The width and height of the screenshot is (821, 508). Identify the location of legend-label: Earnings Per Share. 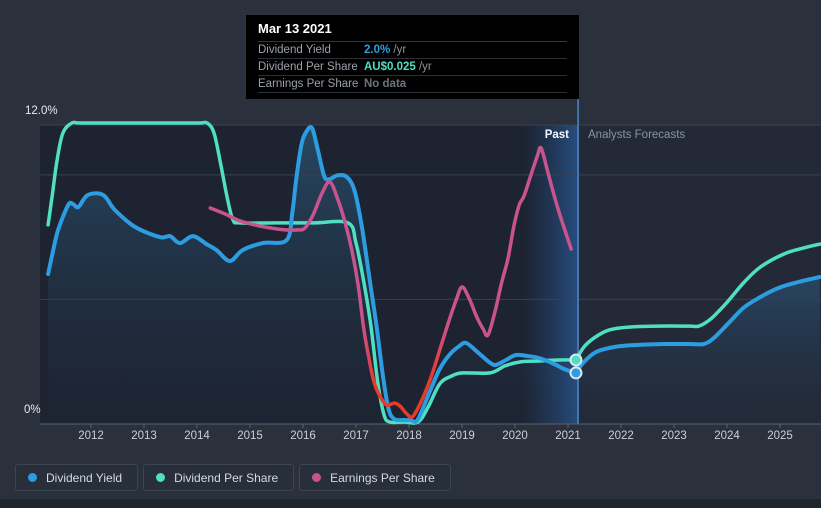
(382, 477).